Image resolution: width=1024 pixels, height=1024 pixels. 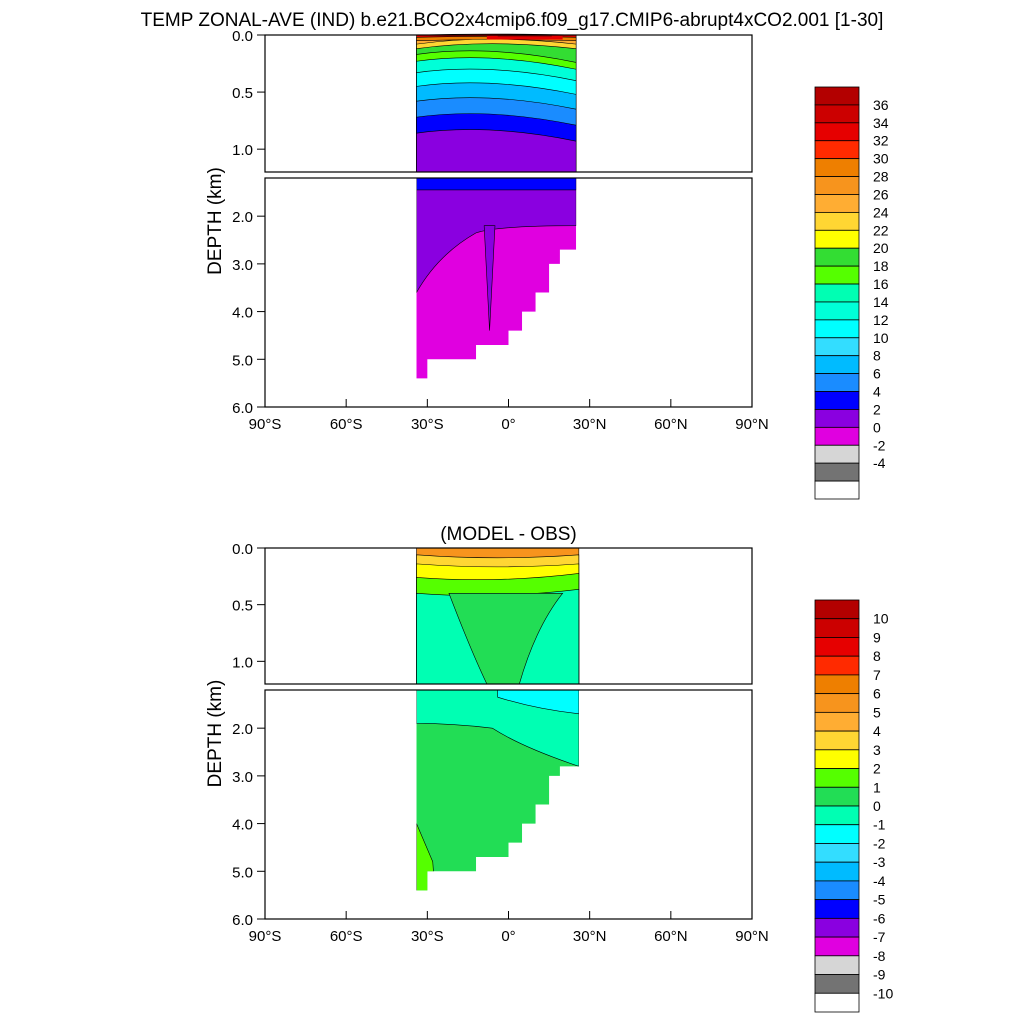 I want to click on colorbar-label: 26, so click(x=881, y=194).